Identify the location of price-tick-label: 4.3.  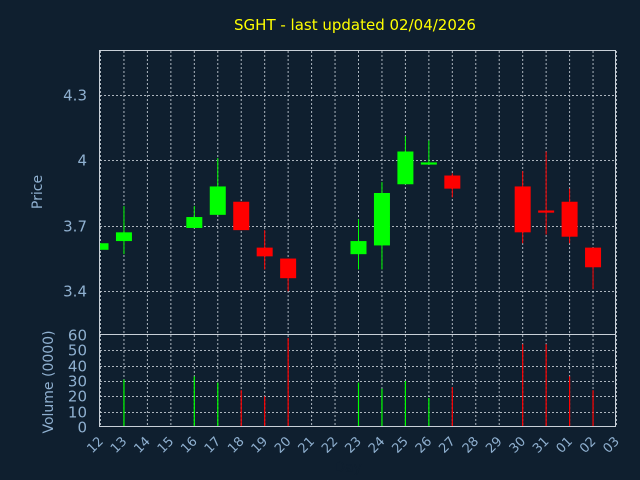
(75, 96).